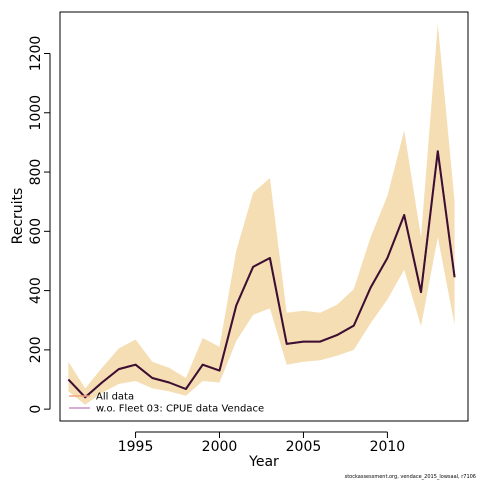  I want to click on y-tick-label: 600, so click(36, 231).